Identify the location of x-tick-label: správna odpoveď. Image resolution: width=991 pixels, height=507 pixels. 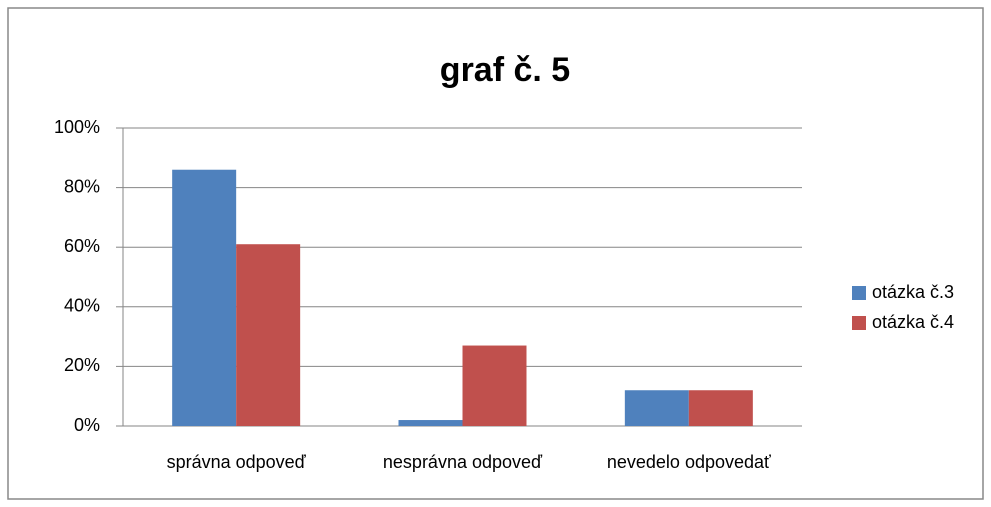
(237, 462).